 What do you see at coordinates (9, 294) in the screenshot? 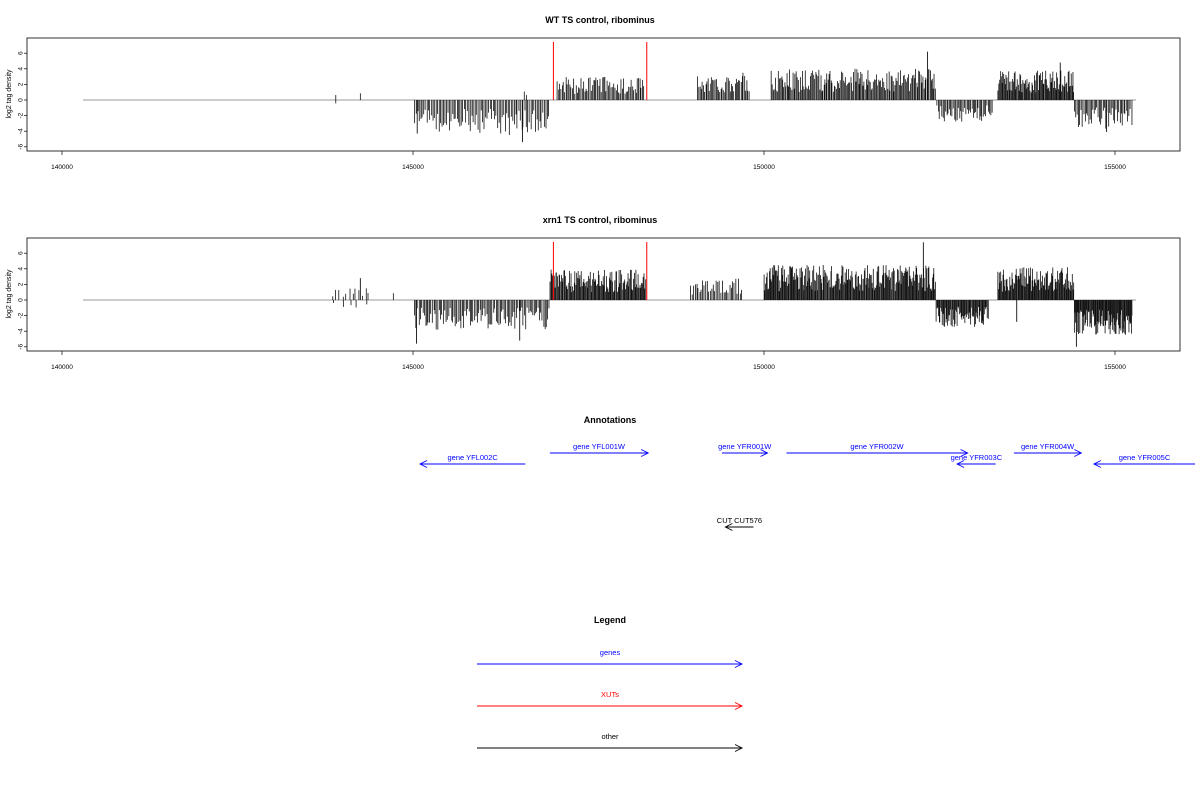
I see `xrn1-y-axis-label: log2 tag density` at bounding box center [9, 294].